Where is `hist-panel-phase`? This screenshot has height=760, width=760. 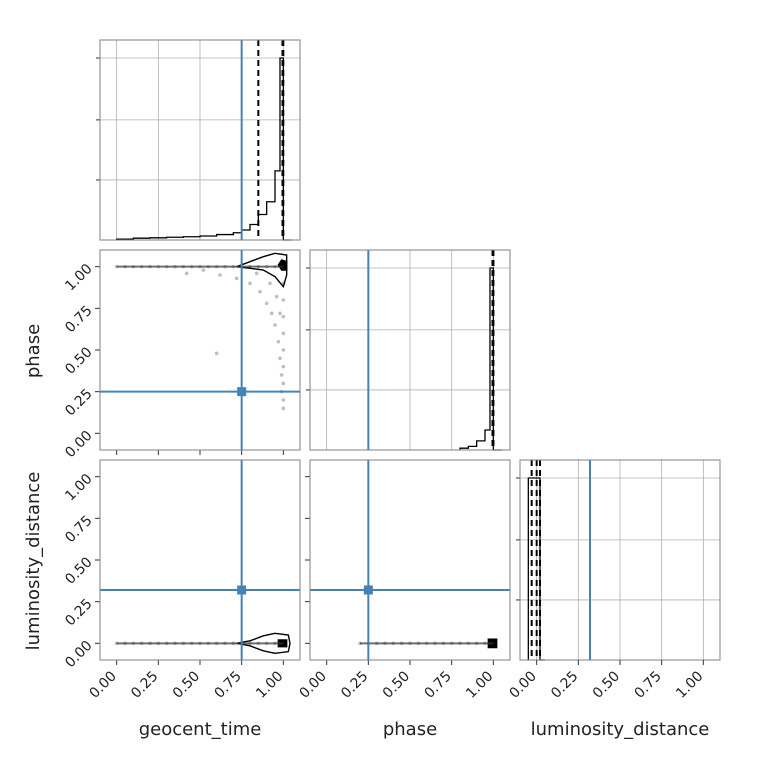
hist-panel-phase is located at coordinates (408, 350).